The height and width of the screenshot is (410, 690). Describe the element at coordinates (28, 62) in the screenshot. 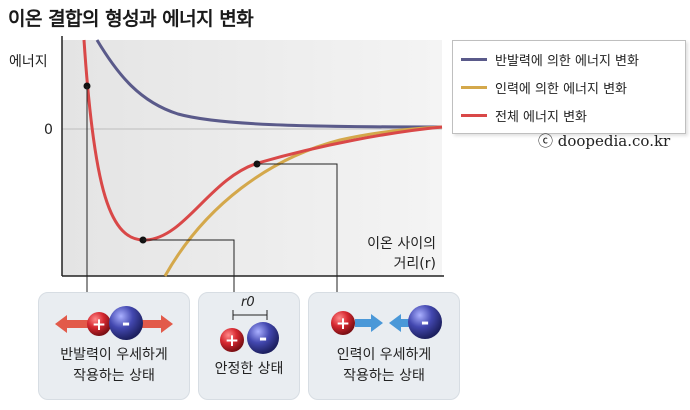

I see `y-axis-label: 에너지` at that location.